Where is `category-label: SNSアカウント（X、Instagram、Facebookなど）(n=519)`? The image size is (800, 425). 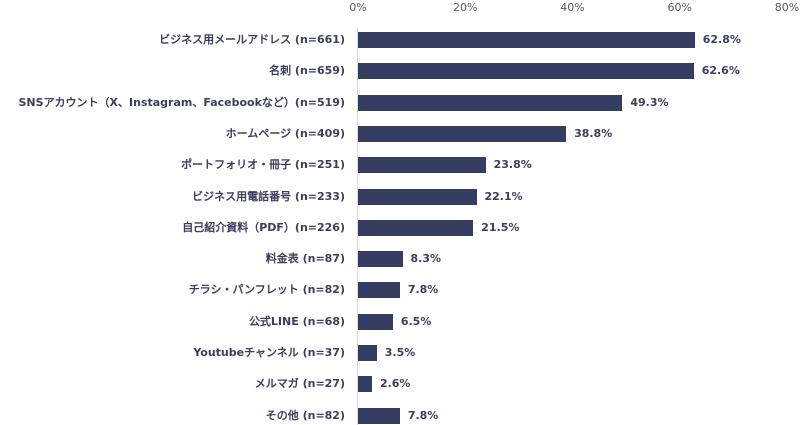
category-label: SNSアカウント（X、Instagram、Facebookなど）(n=519) is located at coordinates (181, 102).